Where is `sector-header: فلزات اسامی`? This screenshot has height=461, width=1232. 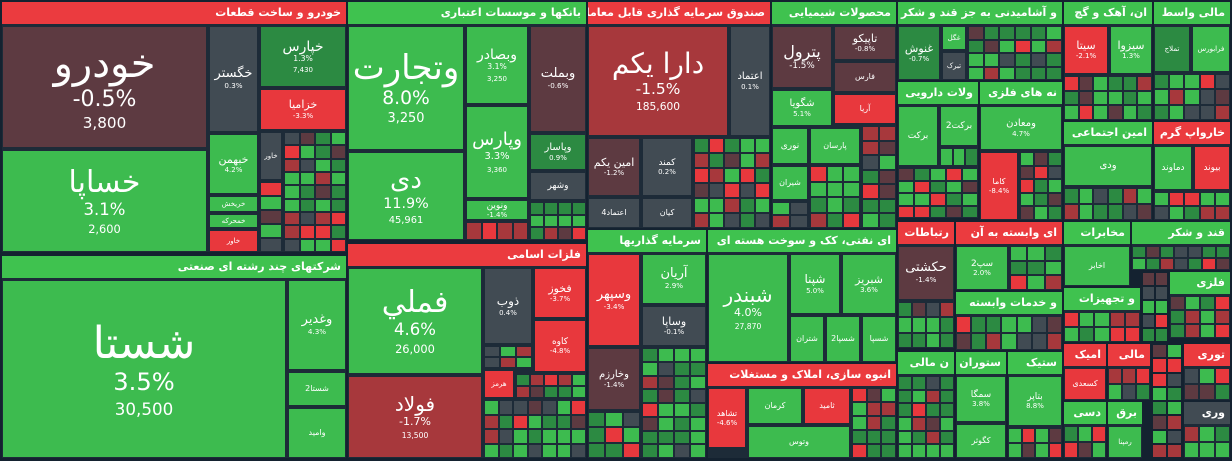 sector-header: فلزات اسامی is located at coordinates (467, 255).